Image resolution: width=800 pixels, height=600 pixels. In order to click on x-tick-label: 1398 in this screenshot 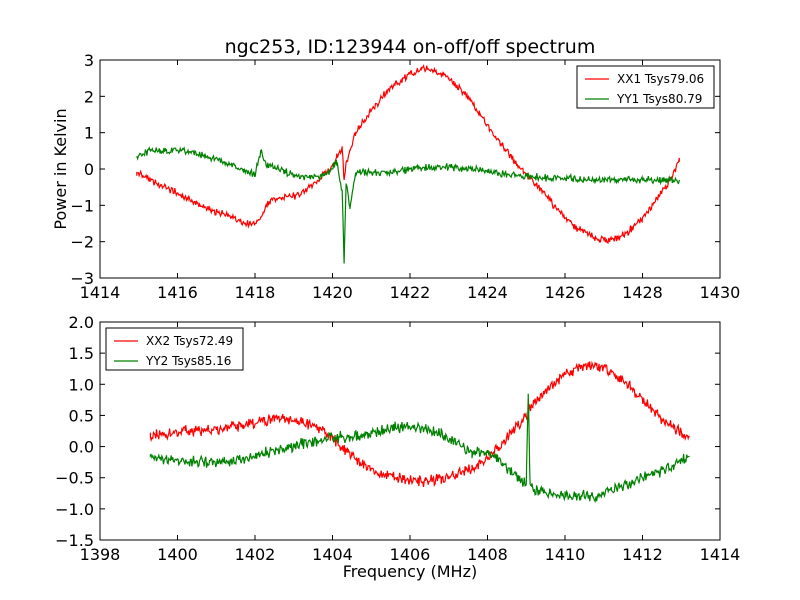, I will do `click(100, 554)`.